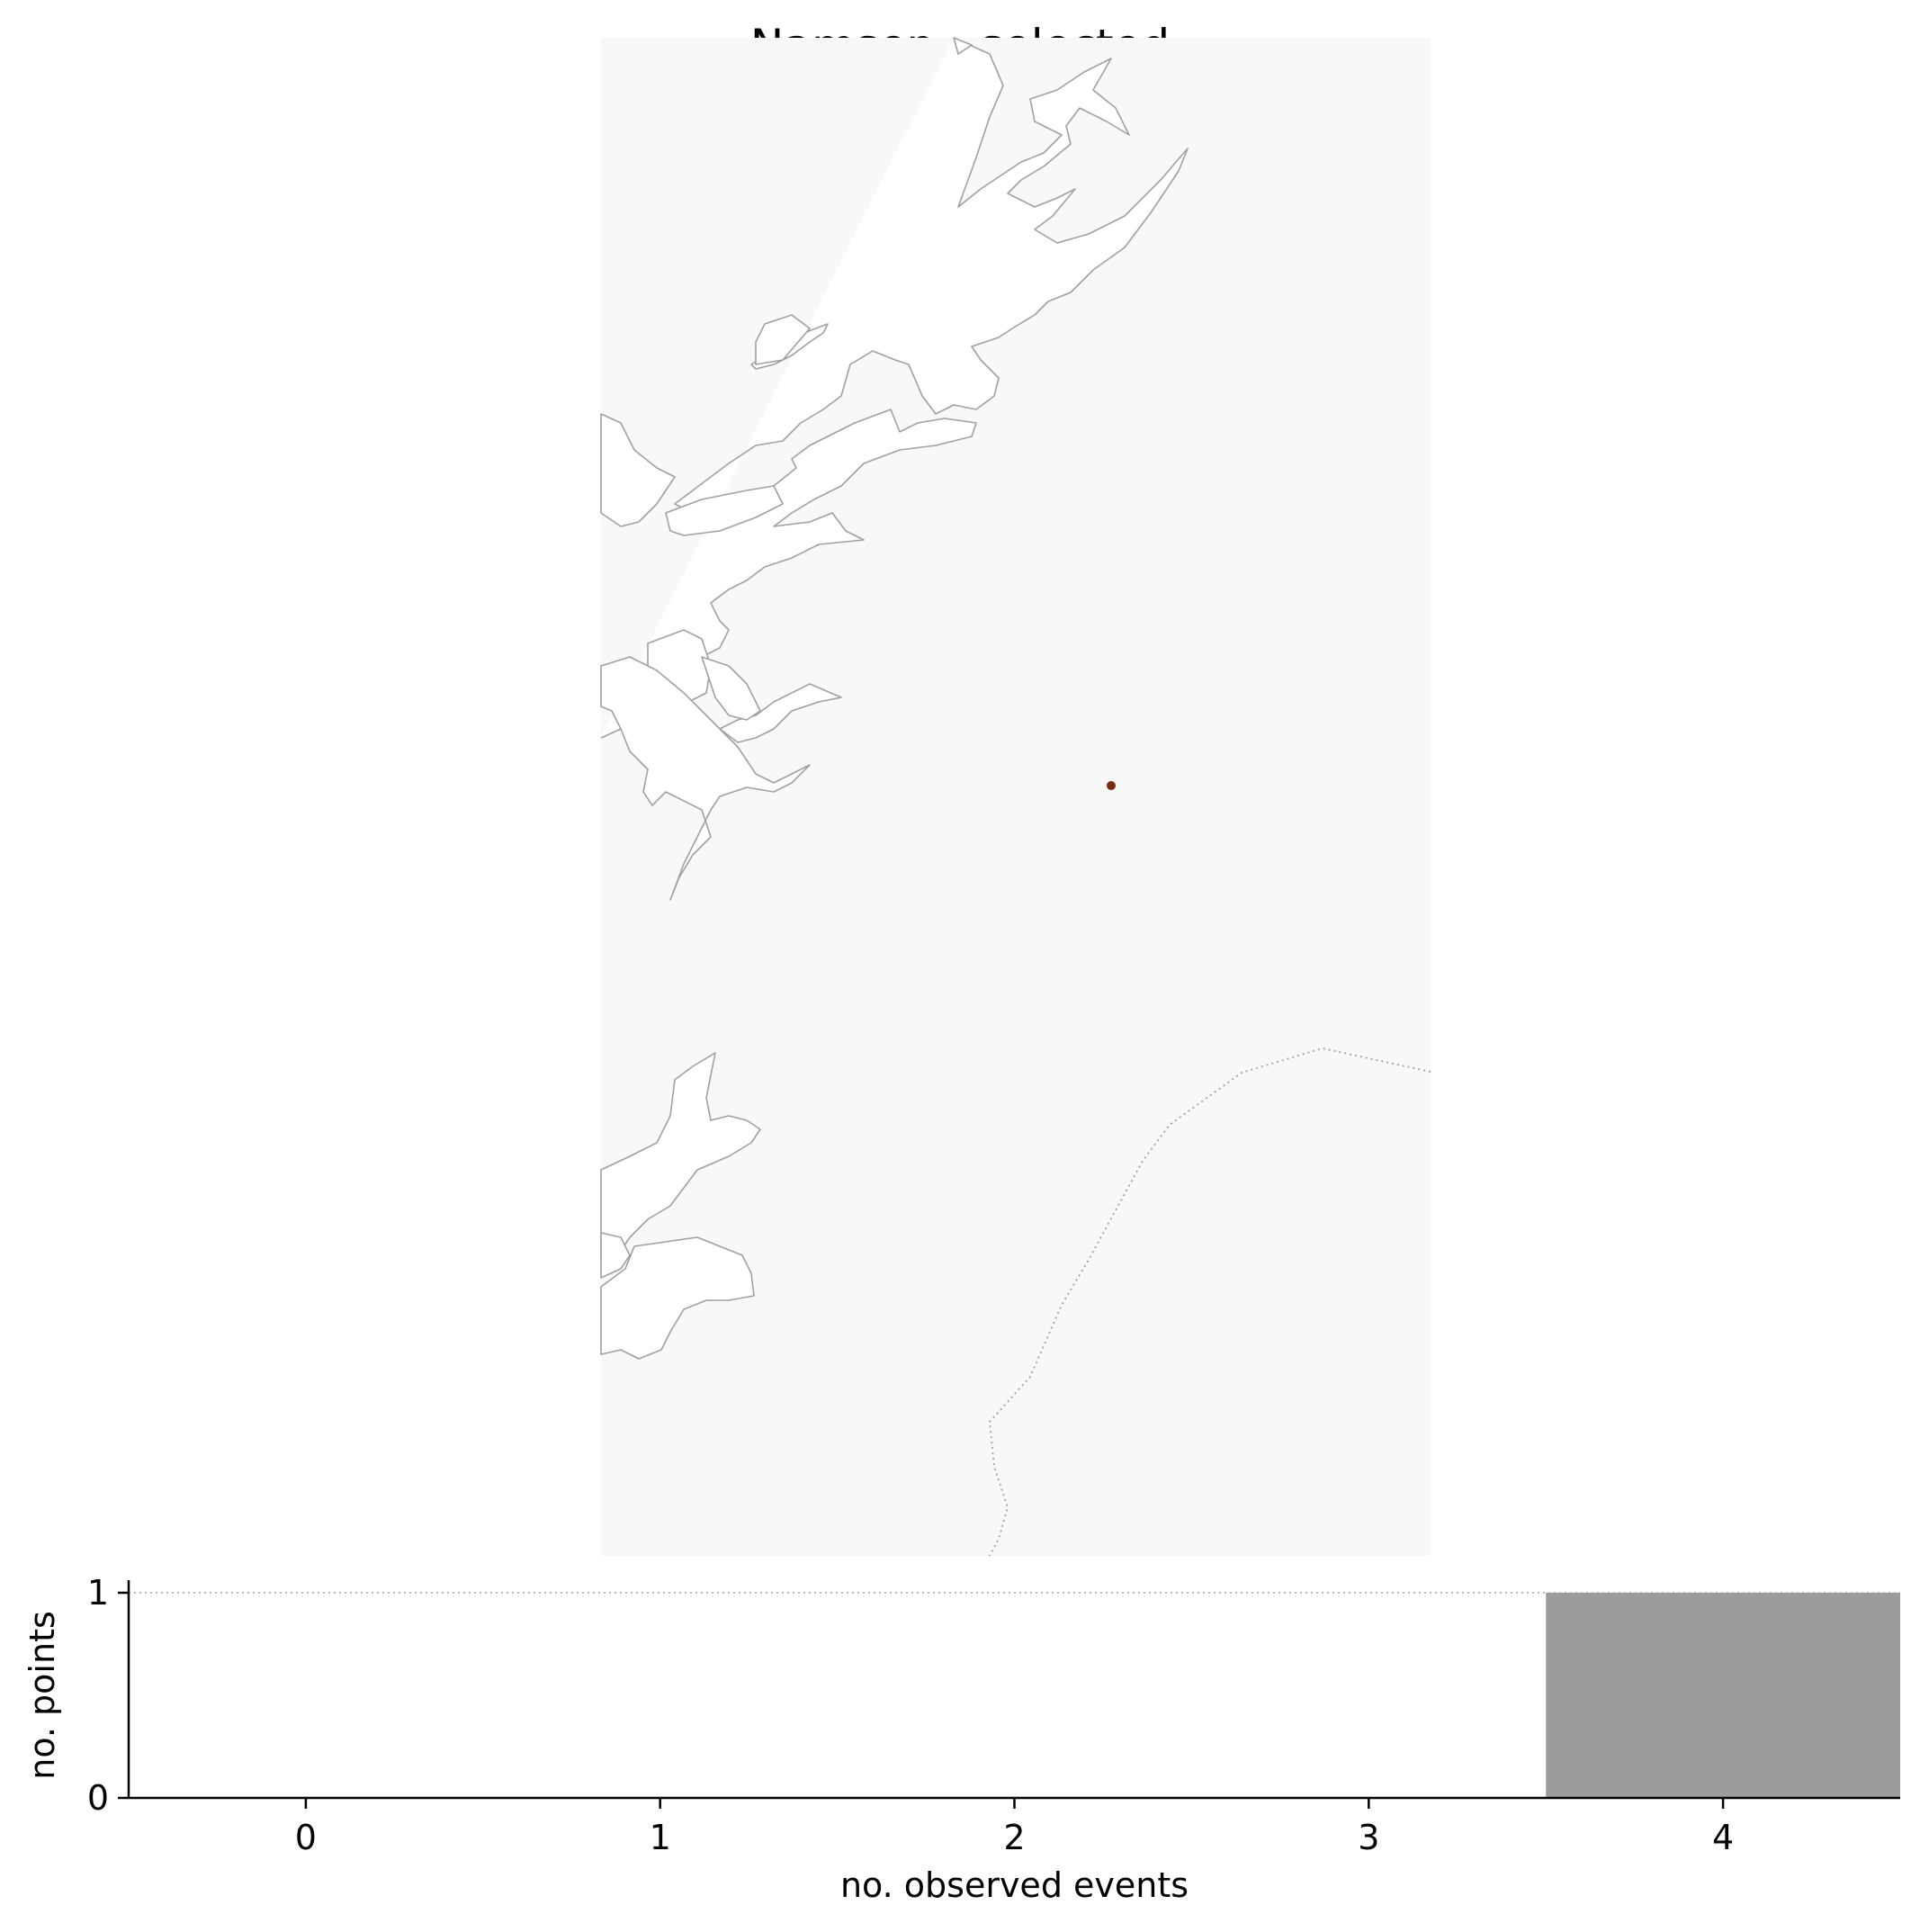 Image resolution: width=1920 pixels, height=1932 pixels. What do you see at coordinates (1014, 1837) in the screenshot?
I see `x-tick-label-2: 2` at bounding box center [1014, 1837].